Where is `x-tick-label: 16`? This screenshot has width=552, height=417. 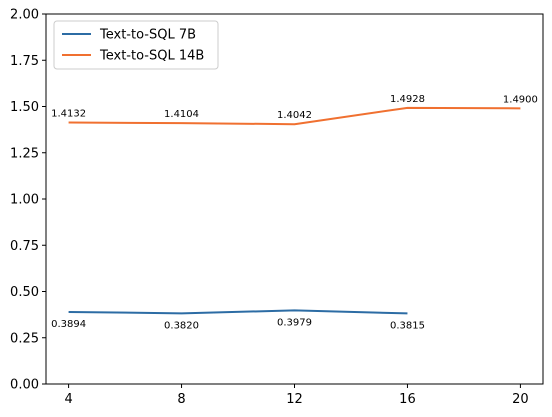
x-tick-label: 16 is located at coordinates (407, 399).